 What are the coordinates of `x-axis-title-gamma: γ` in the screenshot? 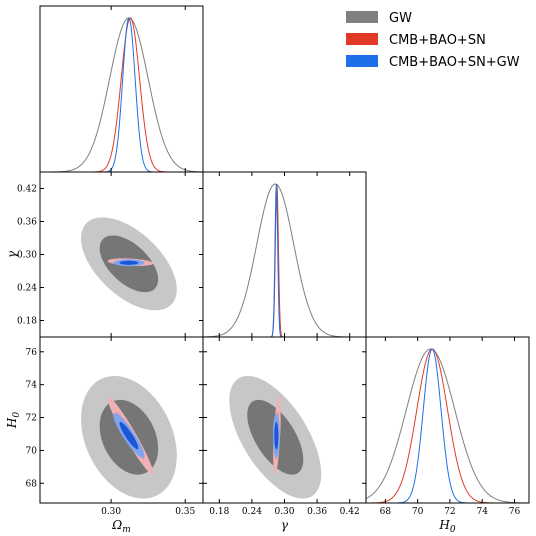 It's located at (285, 525).